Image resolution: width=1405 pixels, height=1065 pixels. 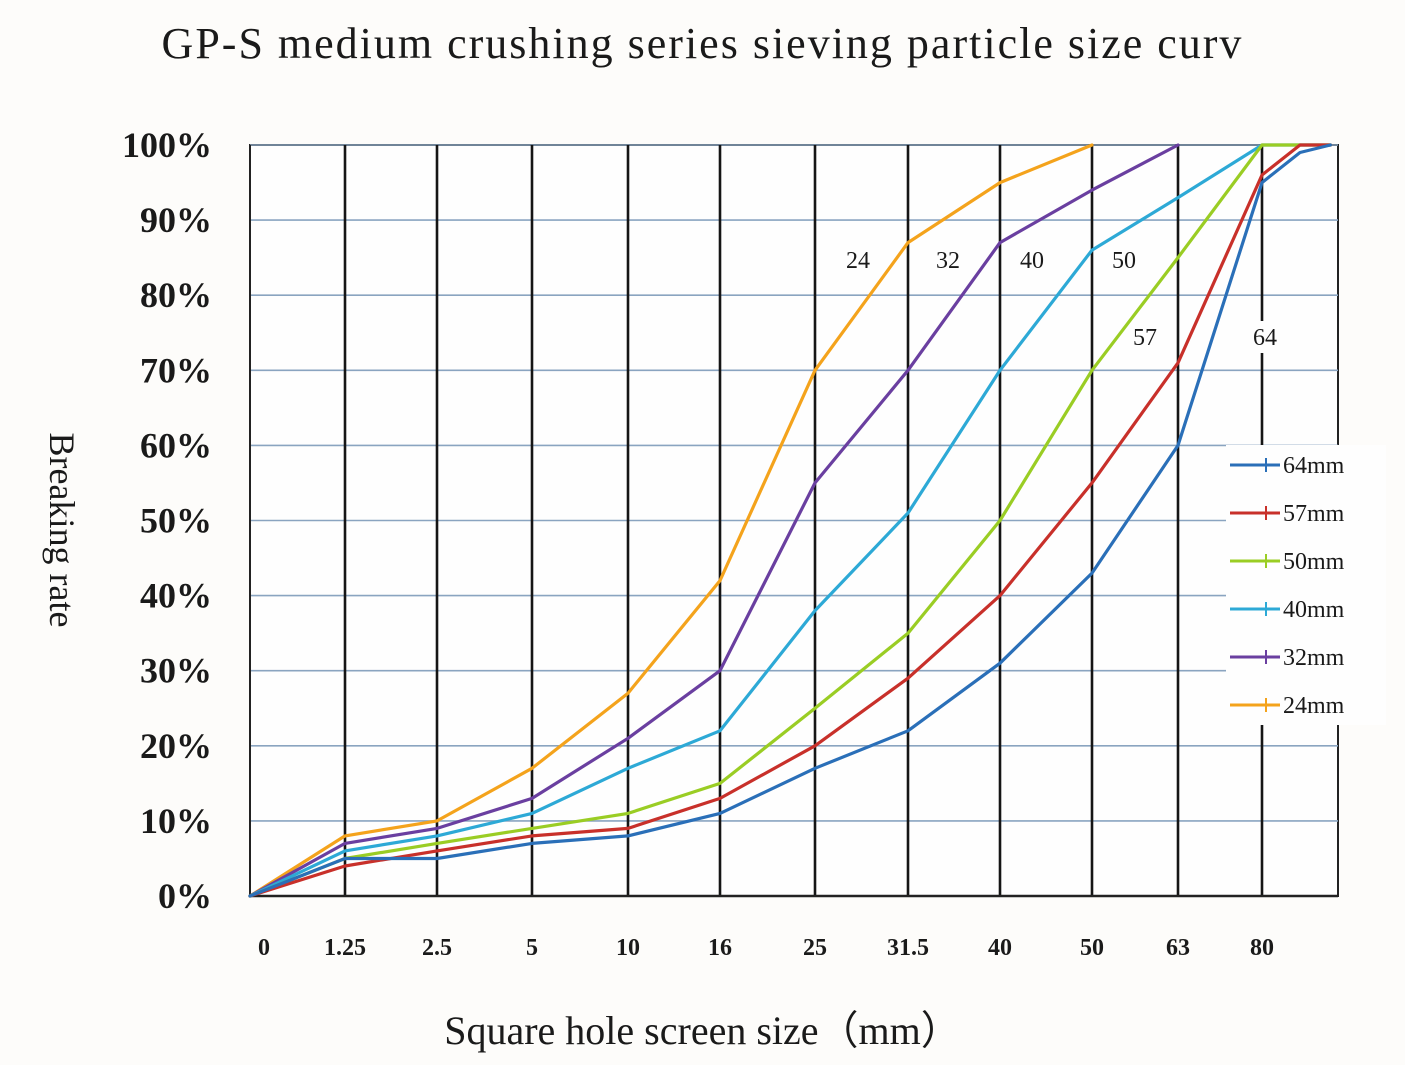 What do you see at coordinates (532, 948) in the screenshot?
I see `x-tick-label: 5` at bounding box center [532, 948].